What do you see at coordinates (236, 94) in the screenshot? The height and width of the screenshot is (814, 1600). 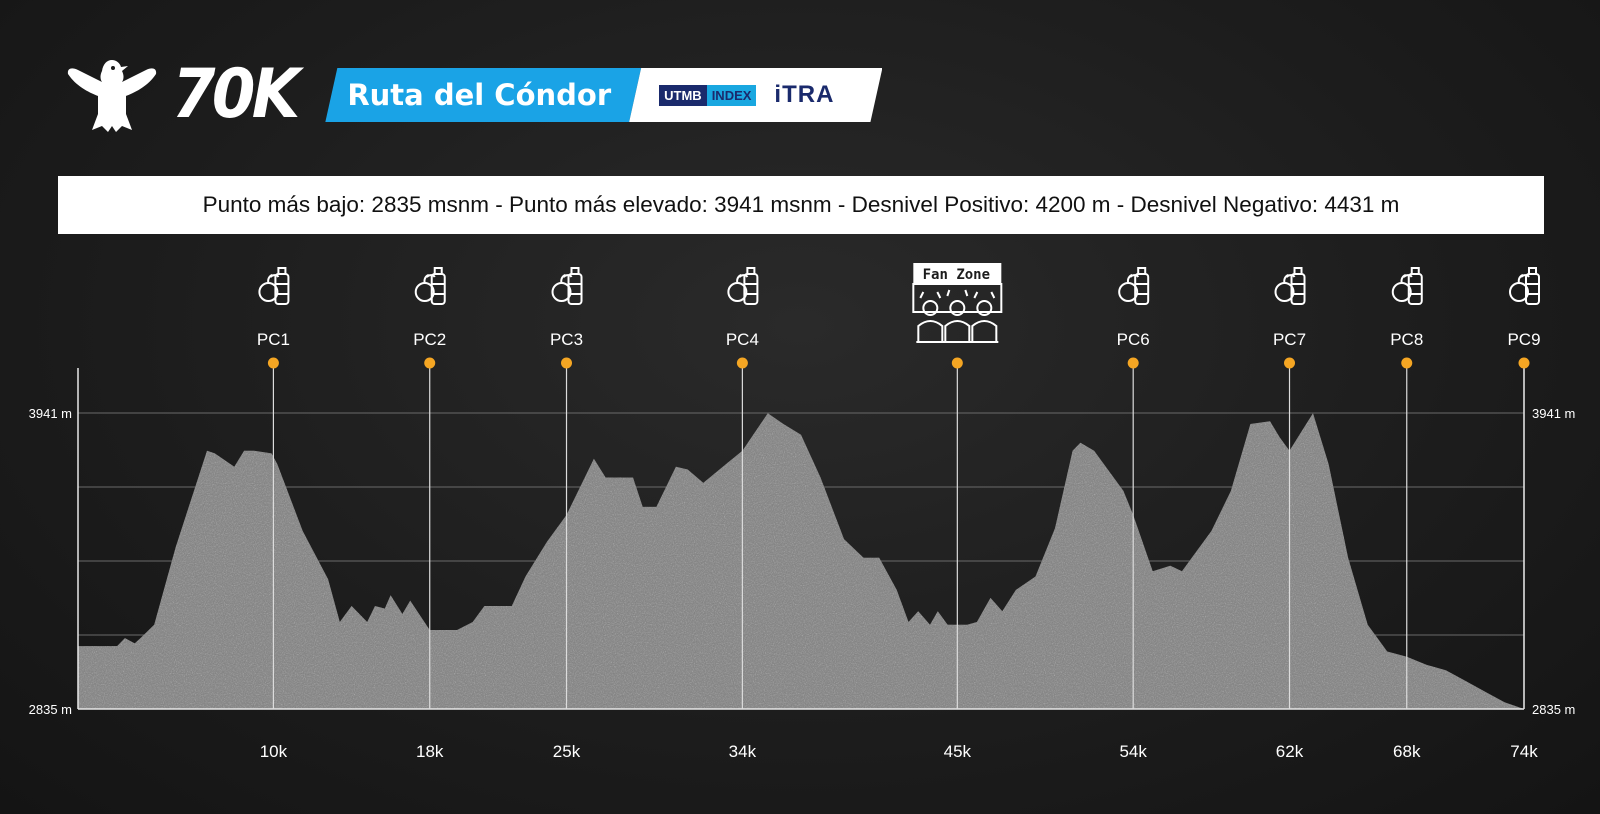 I see `race-distance: 70K` at bounding box center [236, 94].